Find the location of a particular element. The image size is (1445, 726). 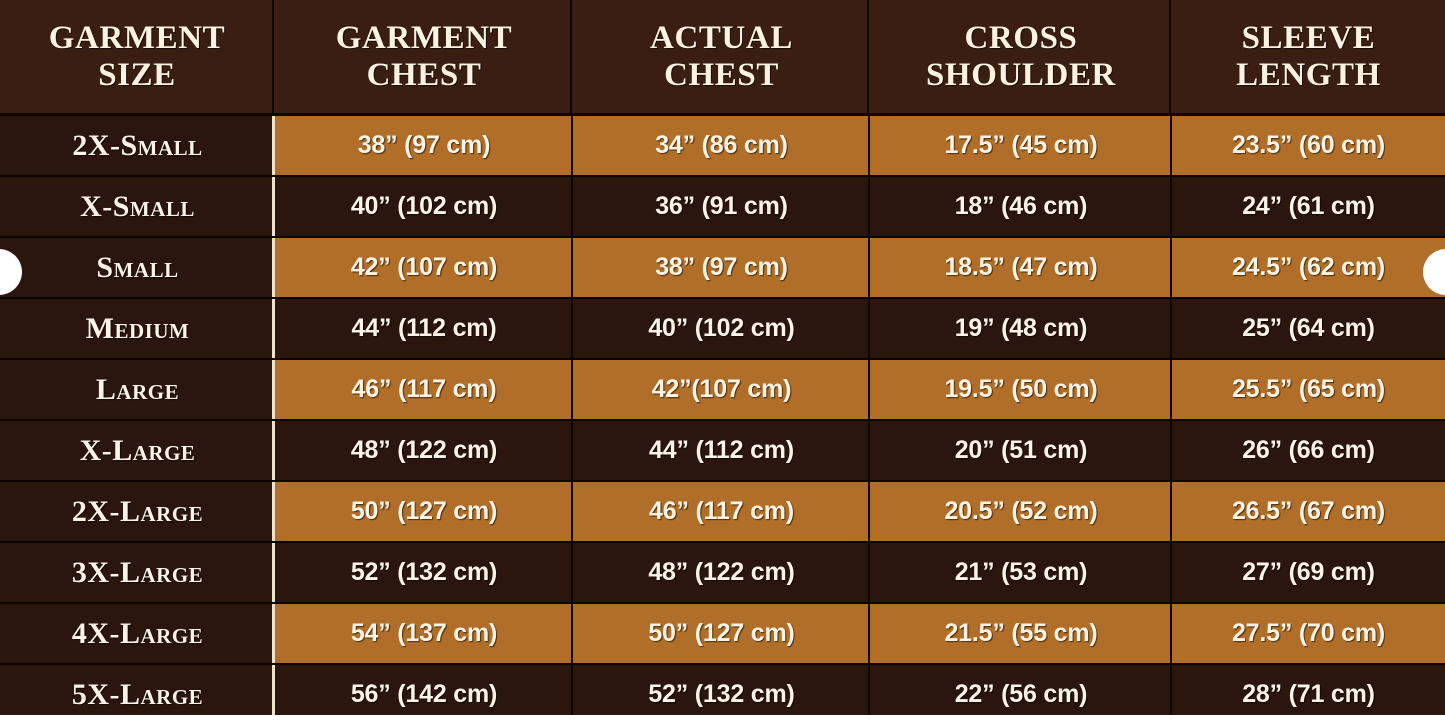

cell-actual-chest: 34” (86 cm) is located at coordinates (721, 145).